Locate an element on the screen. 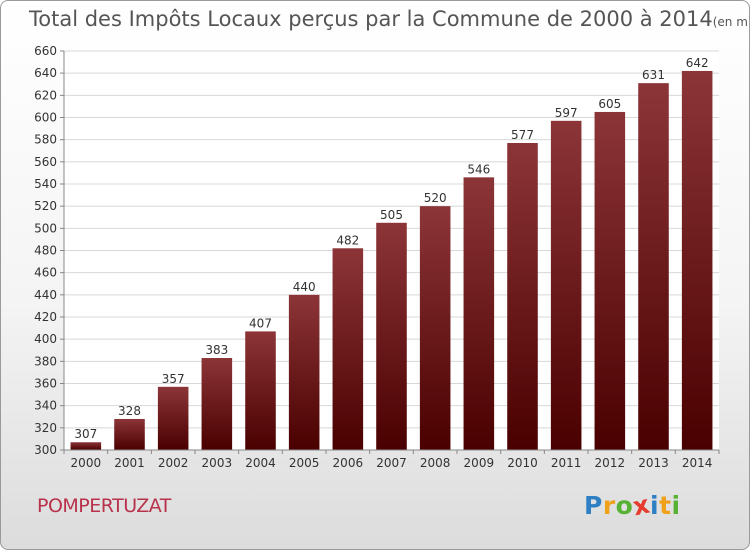  y-tick-label: 640 is located at coordinates (45, 73).